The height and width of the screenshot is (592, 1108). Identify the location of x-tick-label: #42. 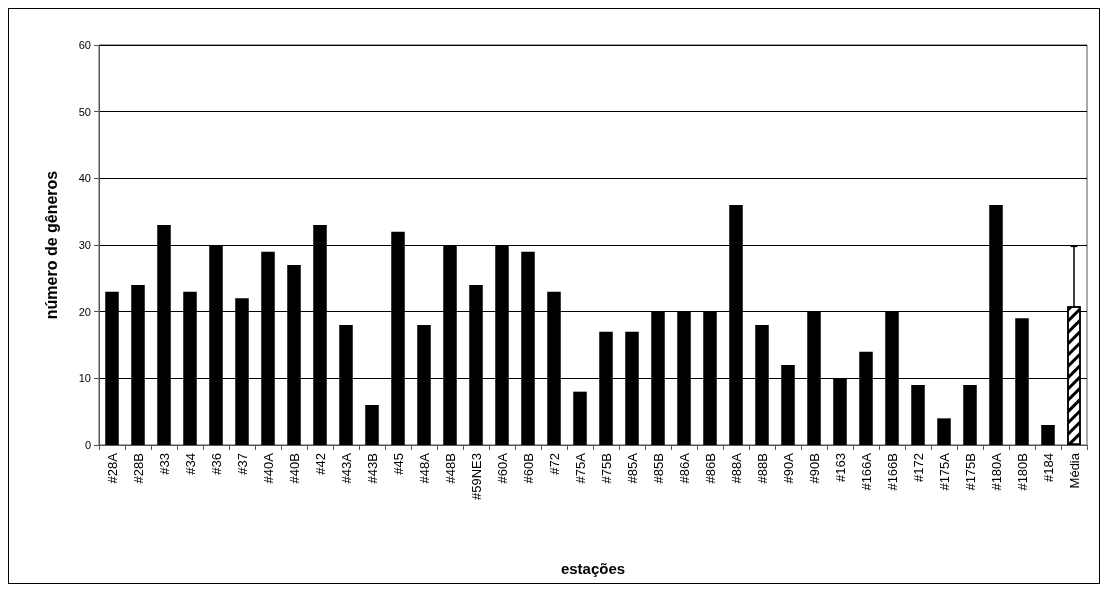
(320, 464).